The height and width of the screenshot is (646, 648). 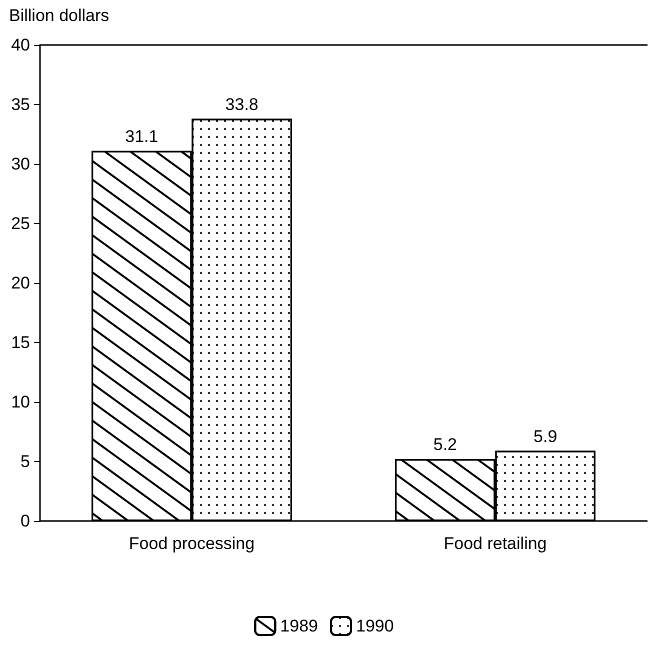 What do you see at coordinates (20, 223) in the screenshot?
I see `y-tick-label: 25` at bounding box center [20, 223].